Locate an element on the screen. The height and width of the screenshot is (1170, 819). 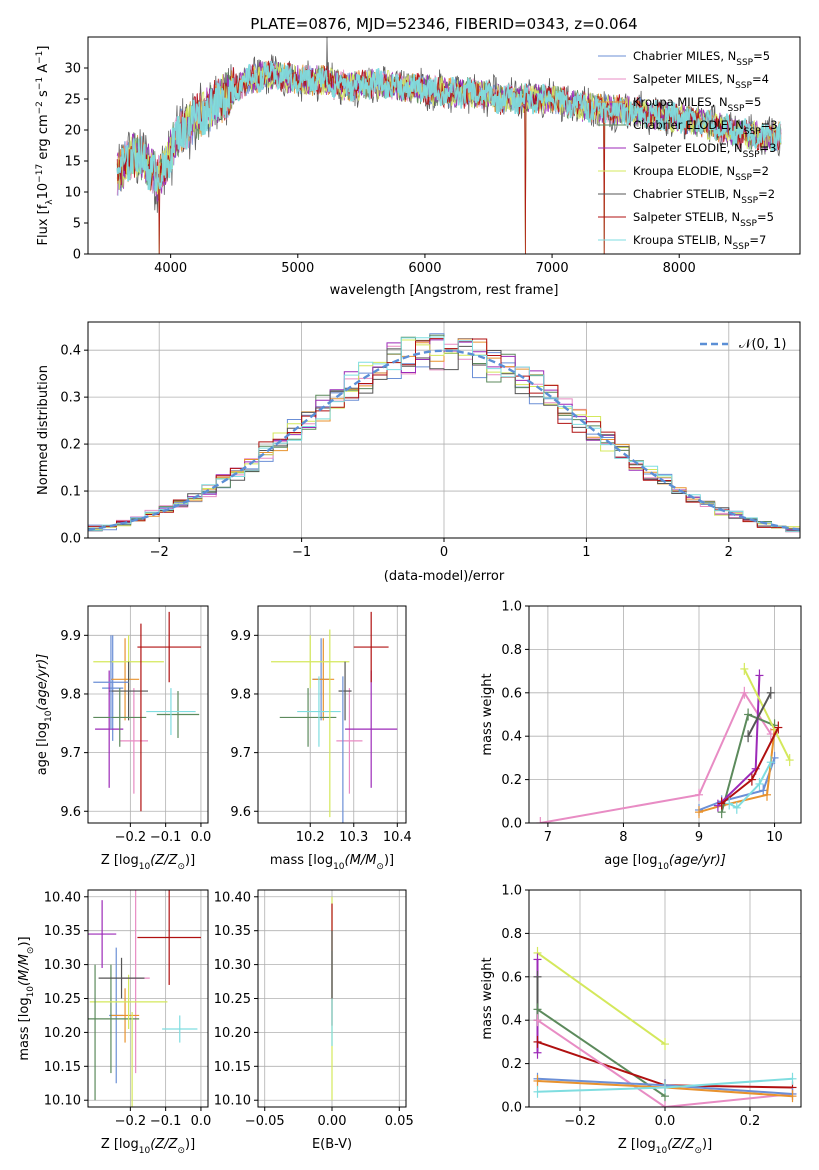
label-part: (M/M is located at coordinates (361, 860).